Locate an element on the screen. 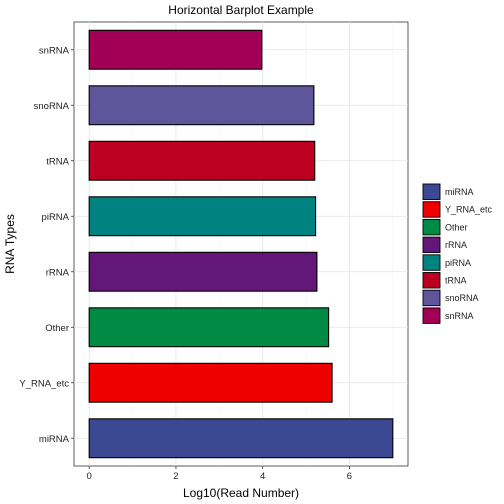 The width and height of the screenshot is (504, 504). bar-trna is located at coordinates (202, 160).